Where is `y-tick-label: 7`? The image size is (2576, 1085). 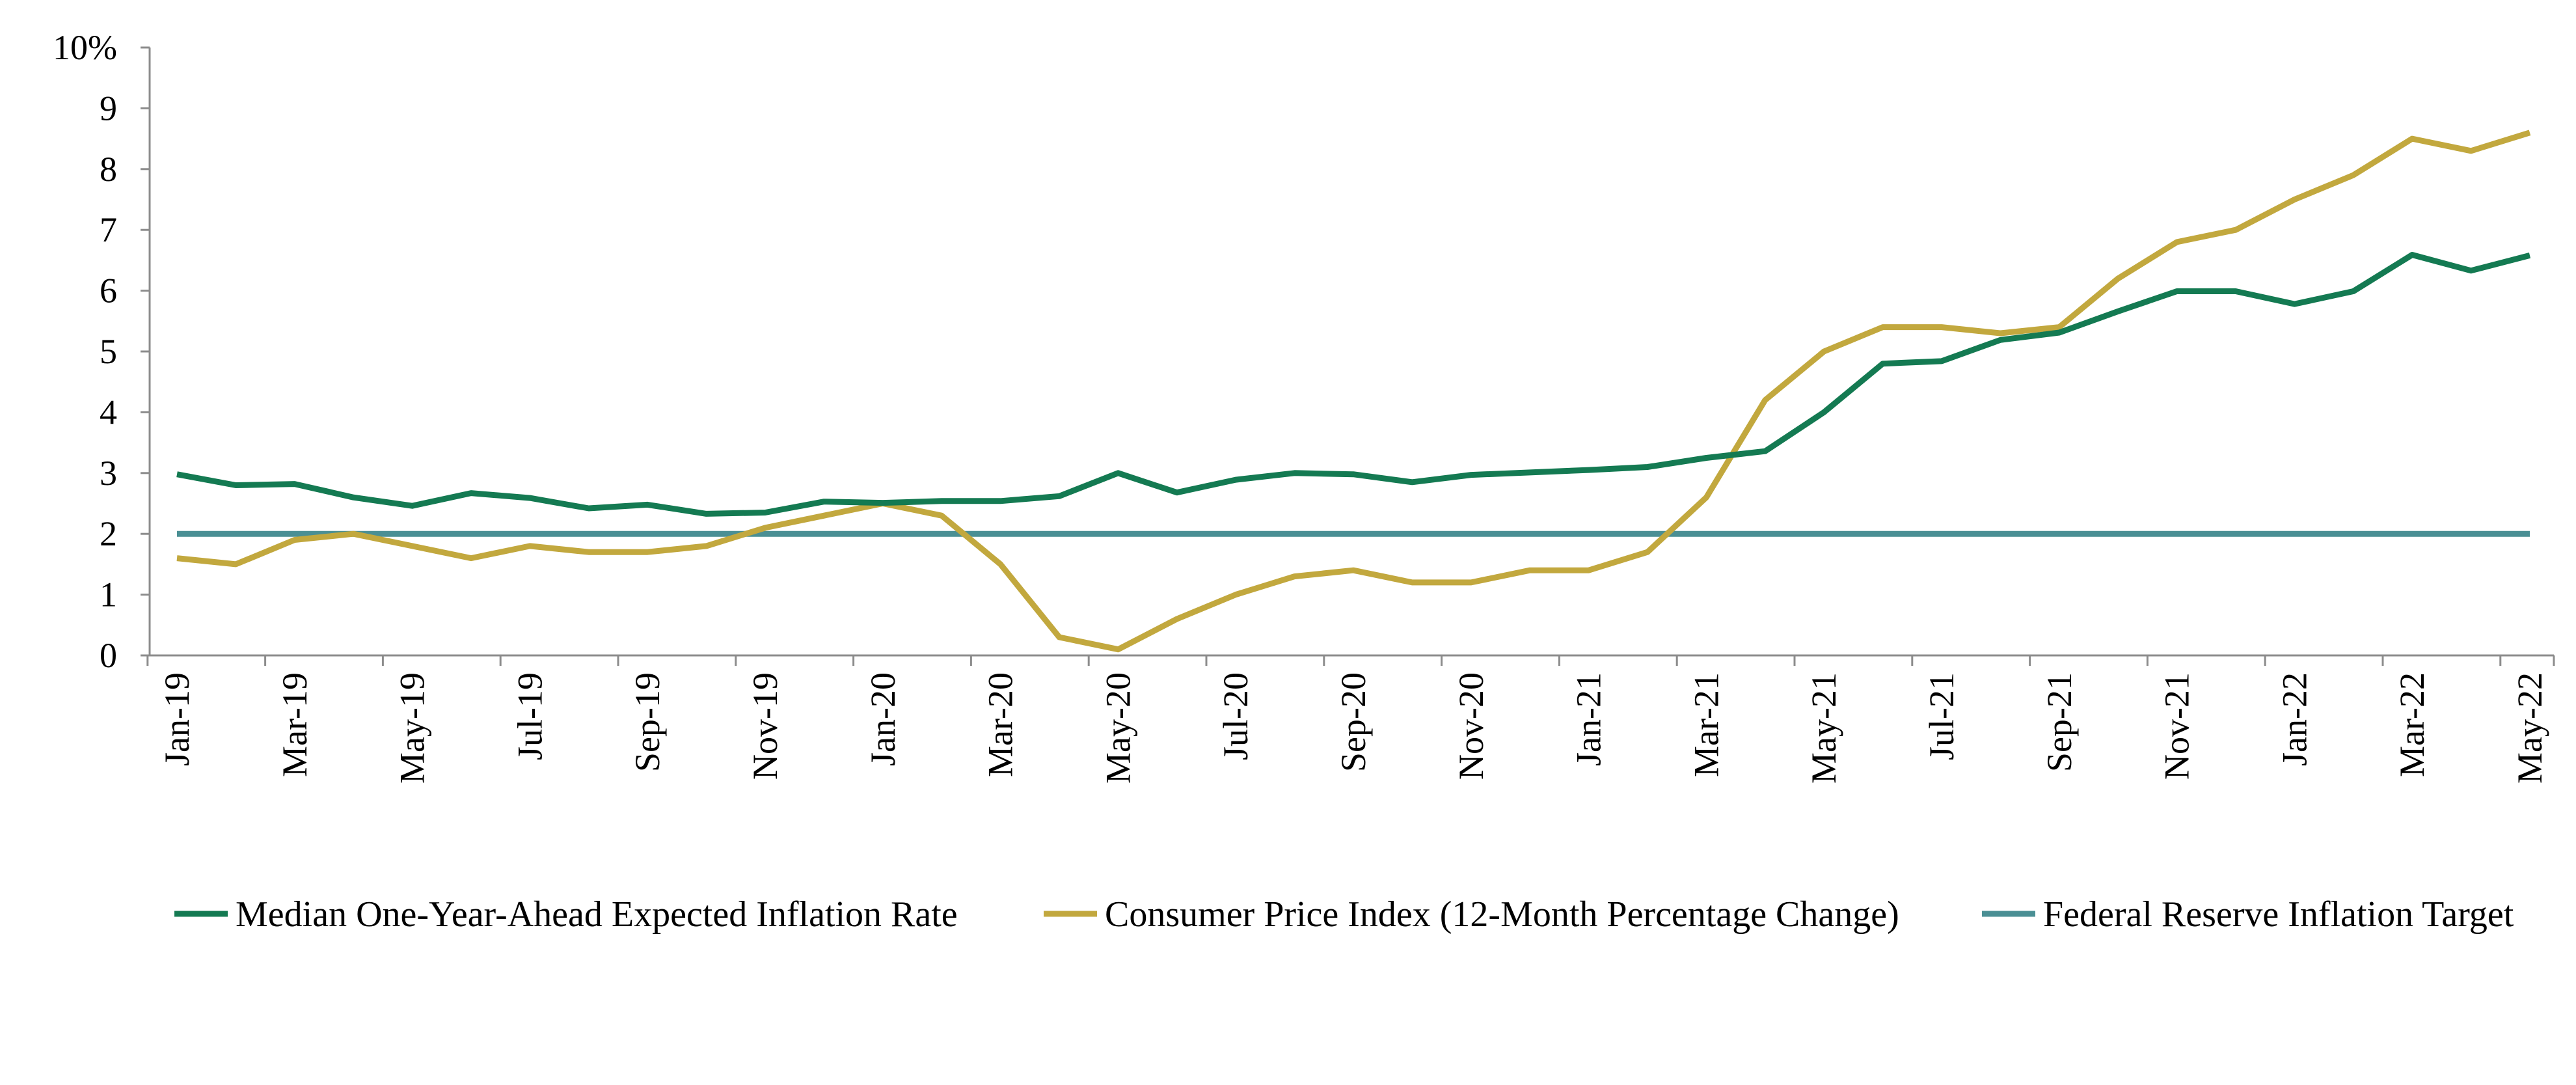
y-tick-label: 7 is located at coordinates (108, 229).